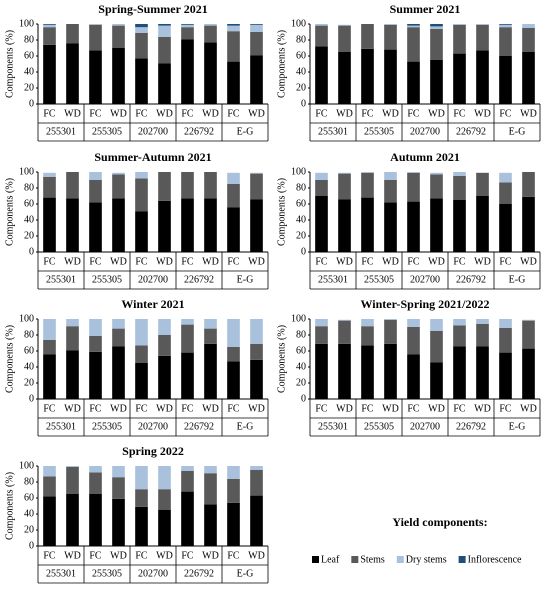 The height and width of the screenshot is (595, 550). Describe the element at coordinates (245, 426) in the screenshot. I see `group-label: E-G` at that location.